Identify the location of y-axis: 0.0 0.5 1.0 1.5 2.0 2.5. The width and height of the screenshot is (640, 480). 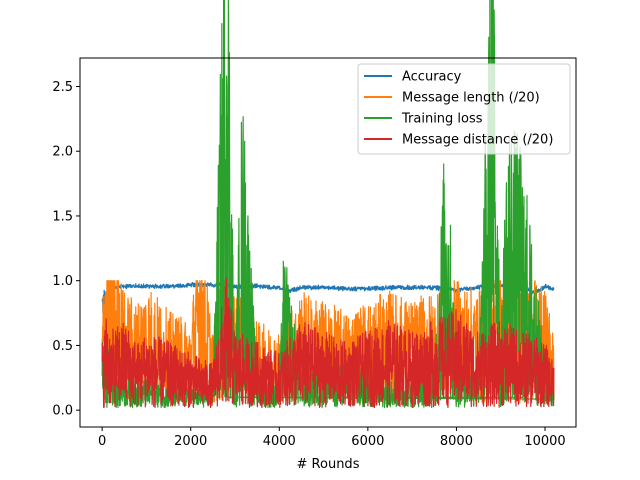
(66, 249).